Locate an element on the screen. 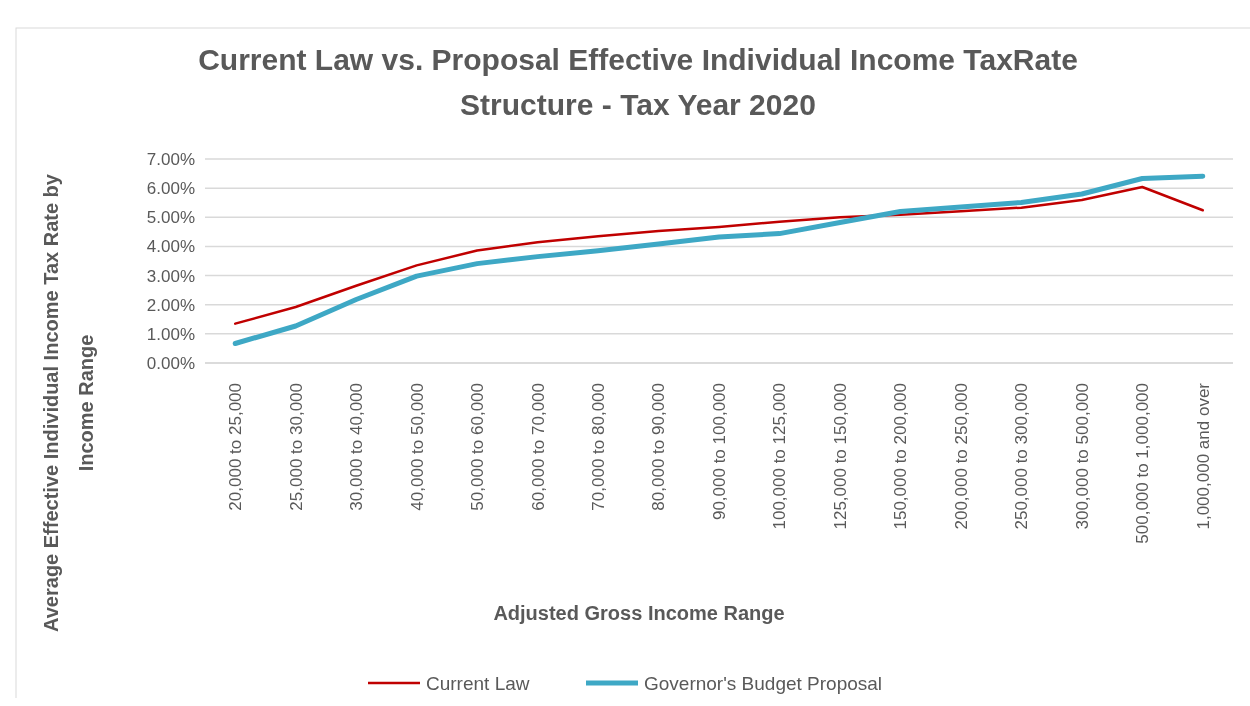 This screenshot has height=706, width=1250. x-tick-label: 1,000,000 and over is located at coordinates (1203, 456).